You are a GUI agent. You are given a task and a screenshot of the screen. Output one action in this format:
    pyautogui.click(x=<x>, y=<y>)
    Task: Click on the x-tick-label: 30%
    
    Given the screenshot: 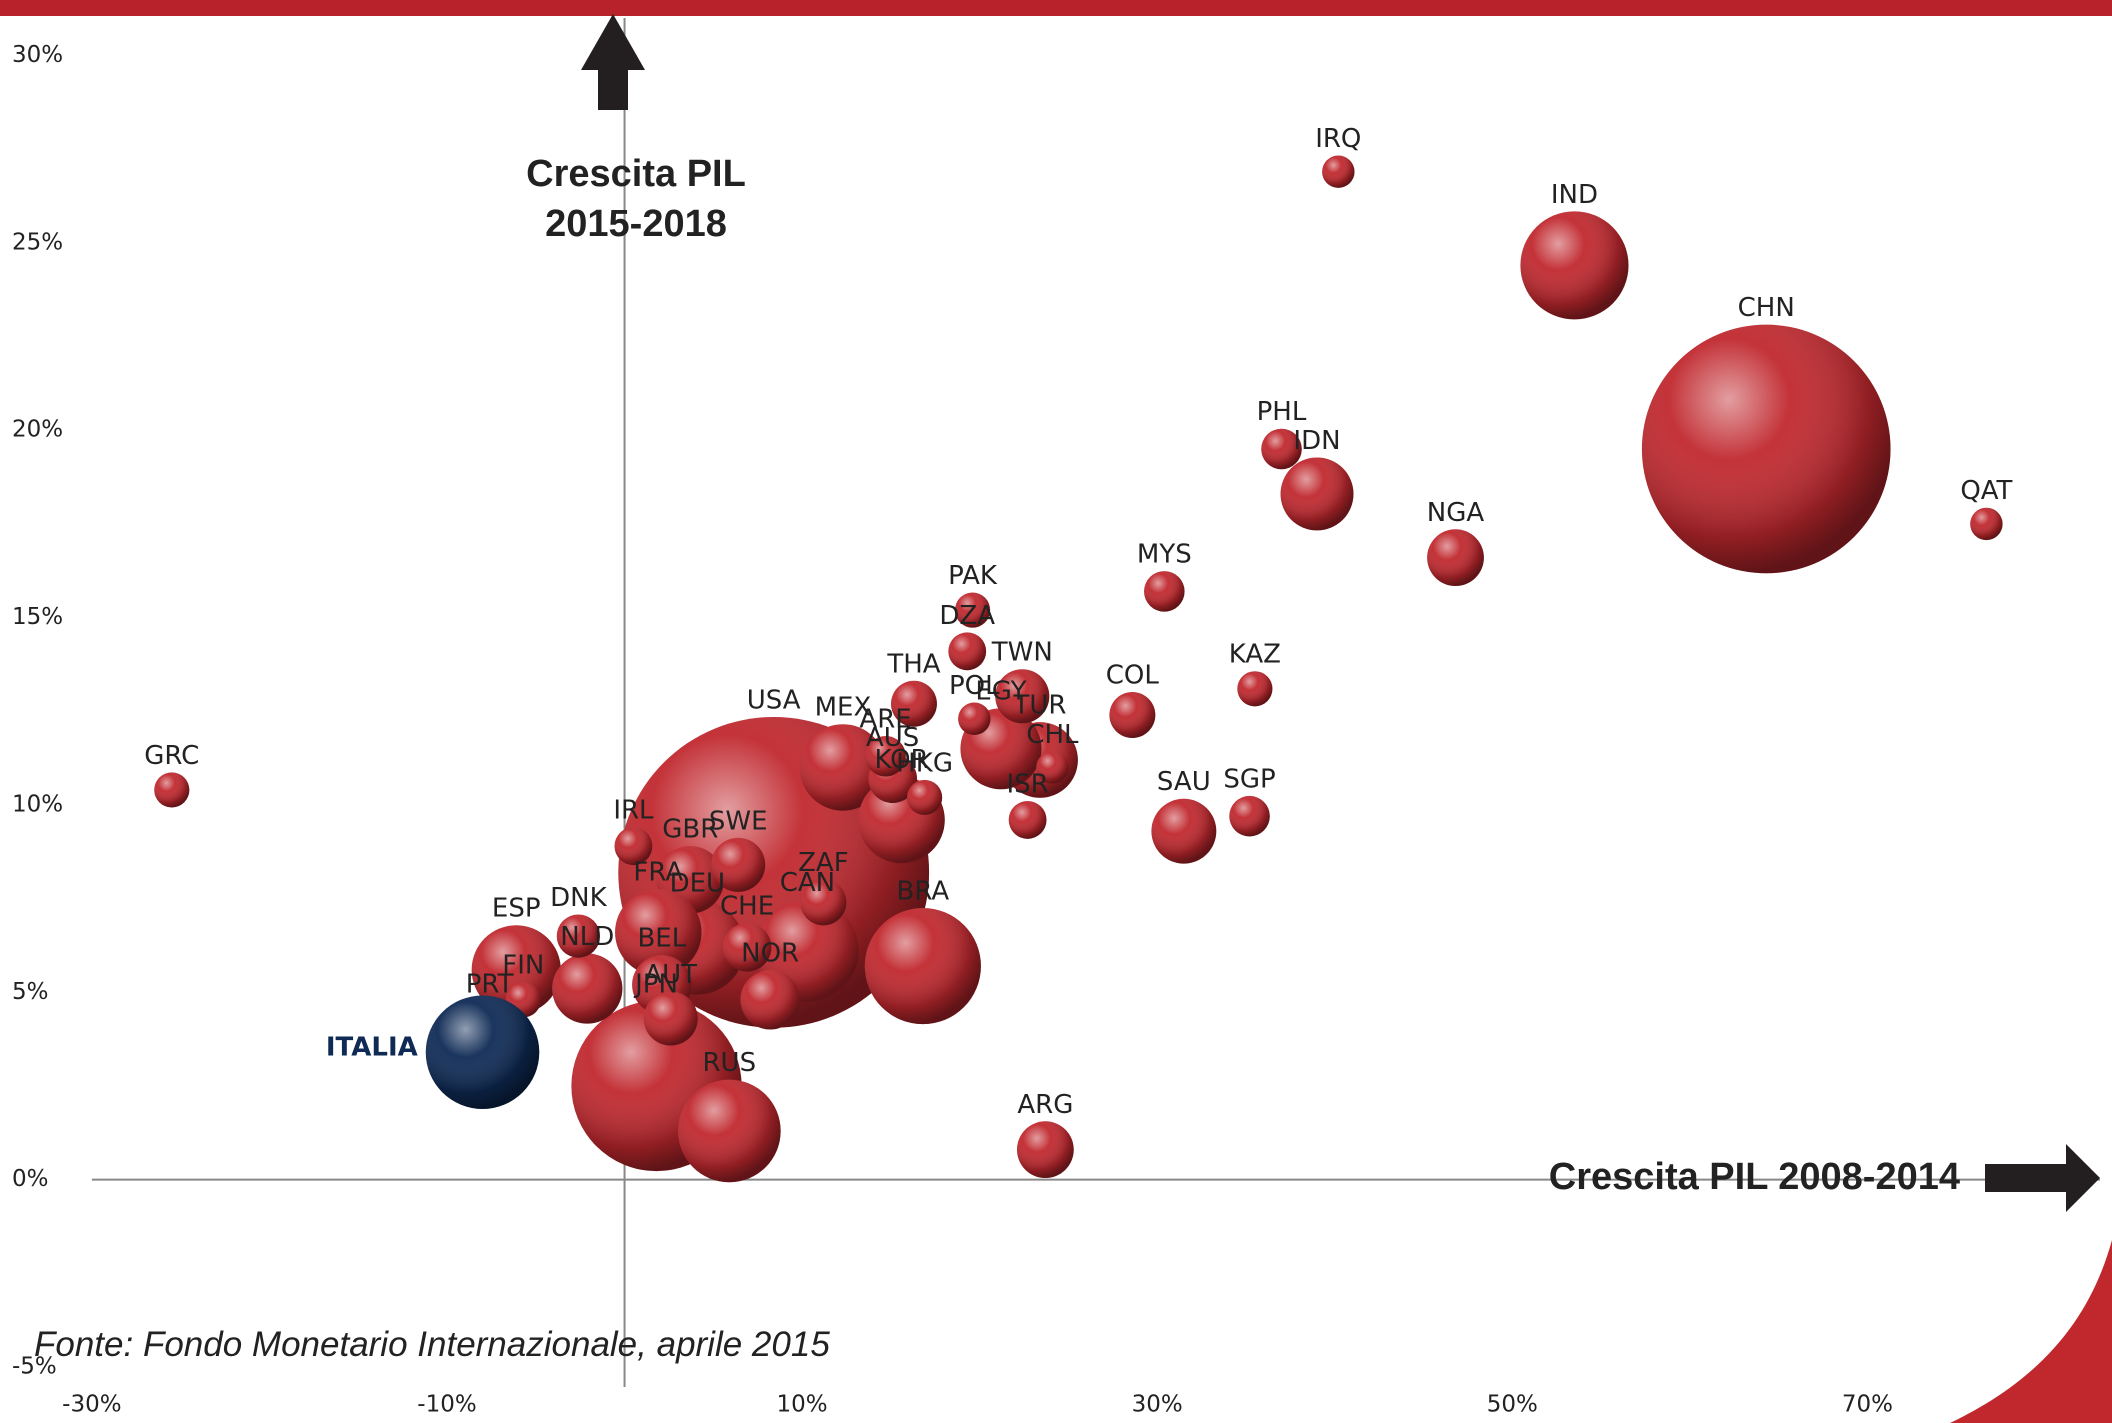 What is the action you would take?
    pyautogui.click(x=1157, y=1405)
    